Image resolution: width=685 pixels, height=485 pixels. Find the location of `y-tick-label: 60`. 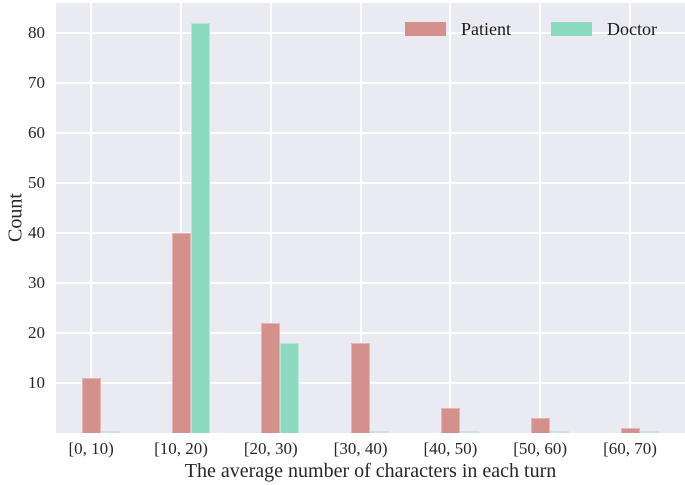

y-tick-label: 60 is located at coordinates (36, 132).